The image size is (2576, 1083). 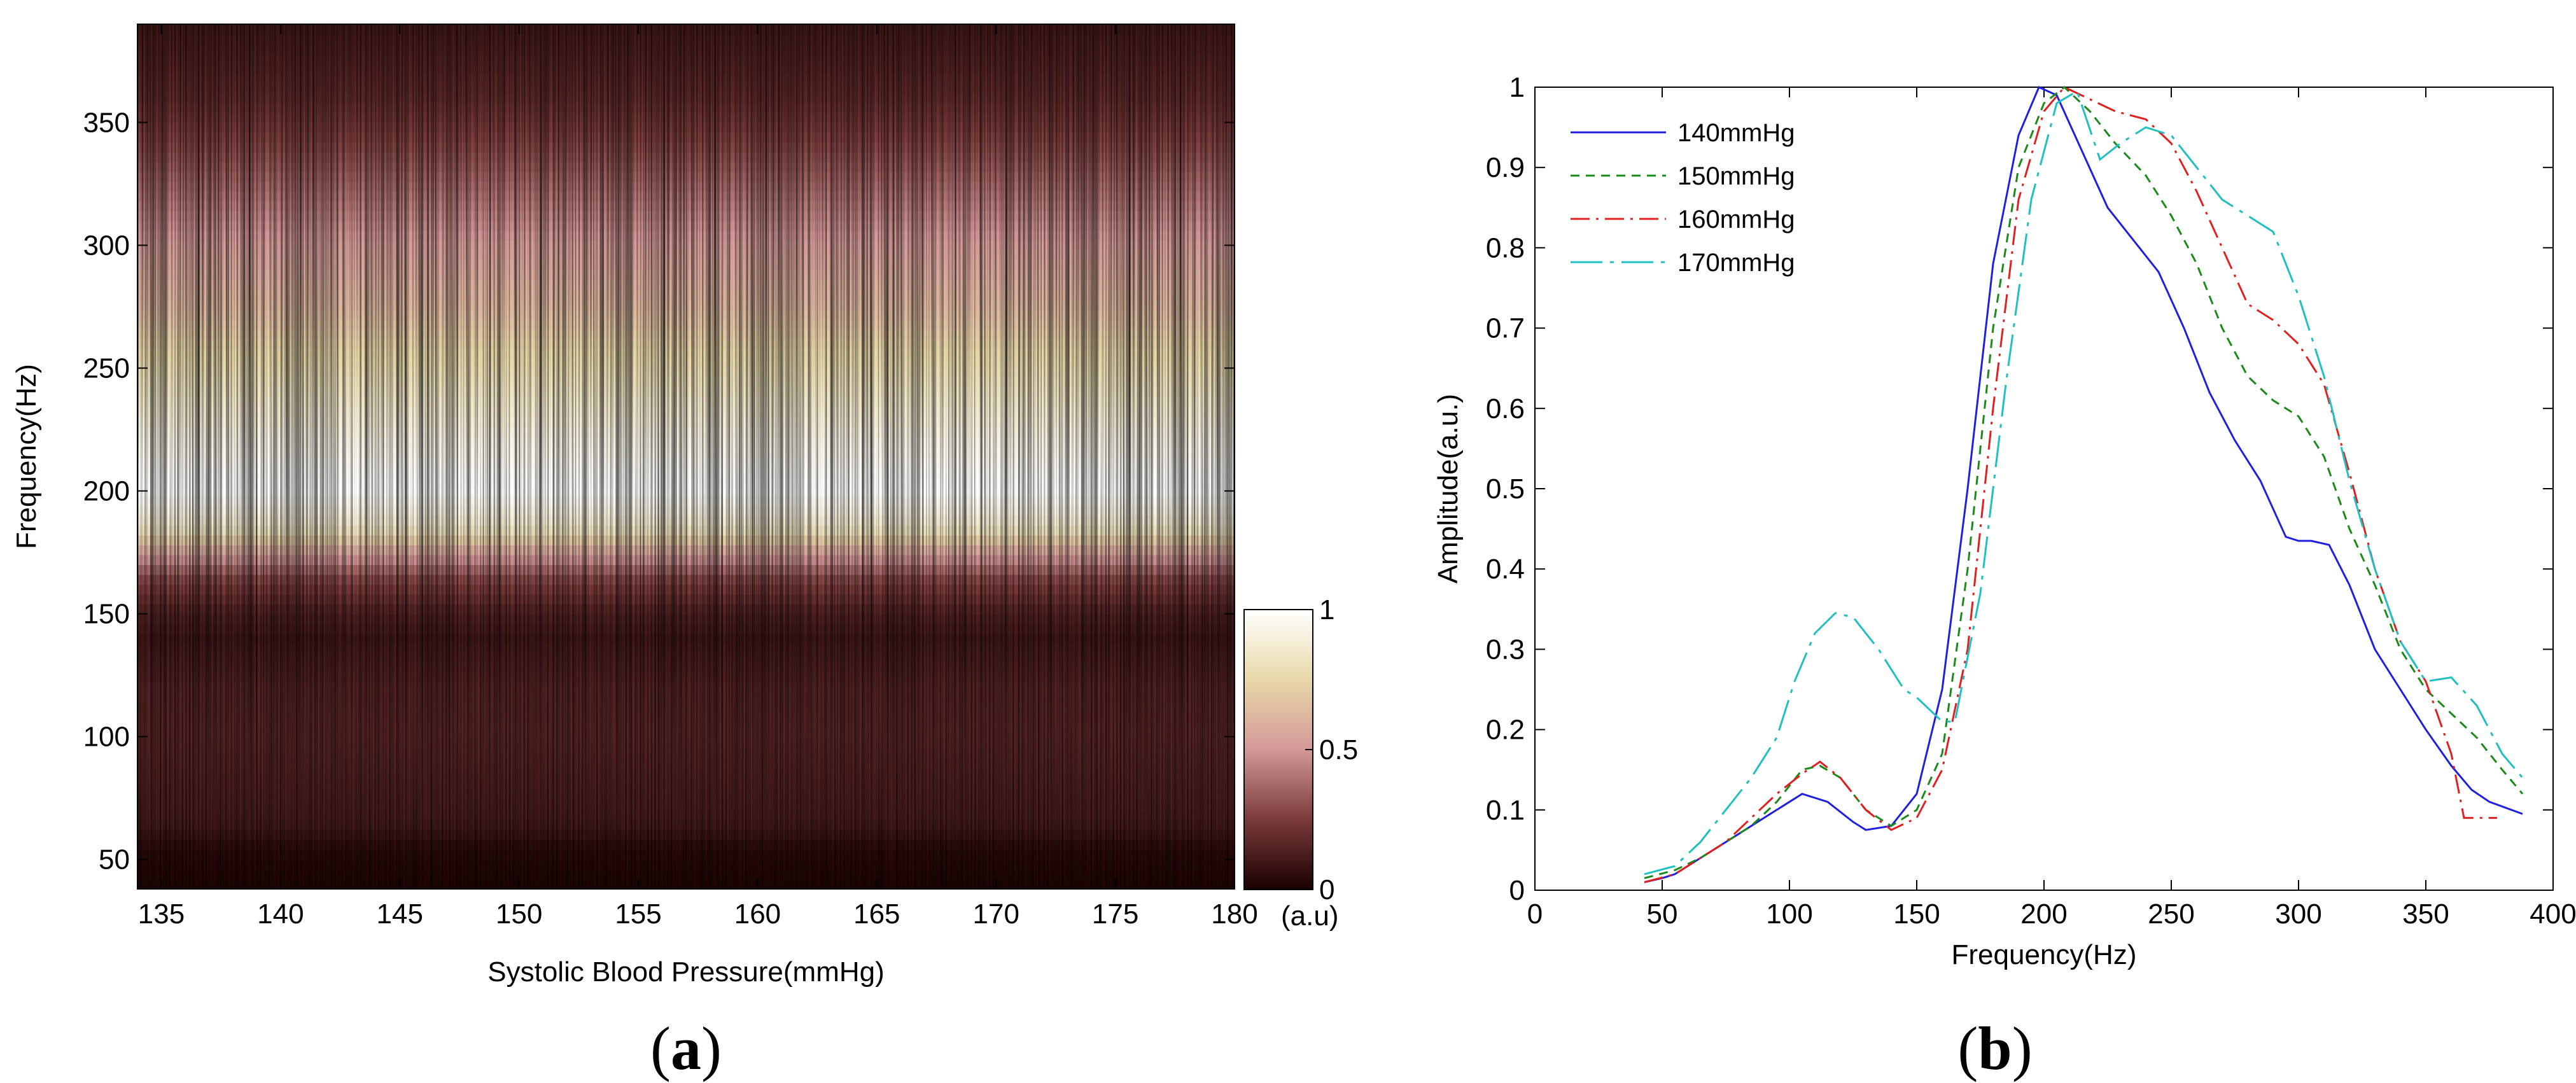 What do you see at coordinates (1505, 731) in the screenshot?
I see `y-tick-label: 0.2` at bounding box center [1505, 731].